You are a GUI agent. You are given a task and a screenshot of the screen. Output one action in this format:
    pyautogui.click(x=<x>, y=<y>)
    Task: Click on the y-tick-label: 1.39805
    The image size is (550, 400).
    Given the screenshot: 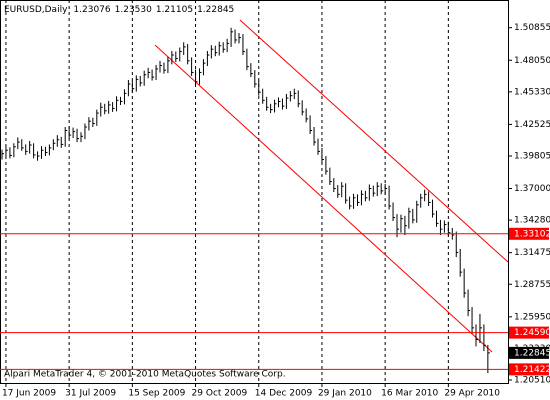 What is the action you would take?
    pyautogui.click(x=532, y=156)
    